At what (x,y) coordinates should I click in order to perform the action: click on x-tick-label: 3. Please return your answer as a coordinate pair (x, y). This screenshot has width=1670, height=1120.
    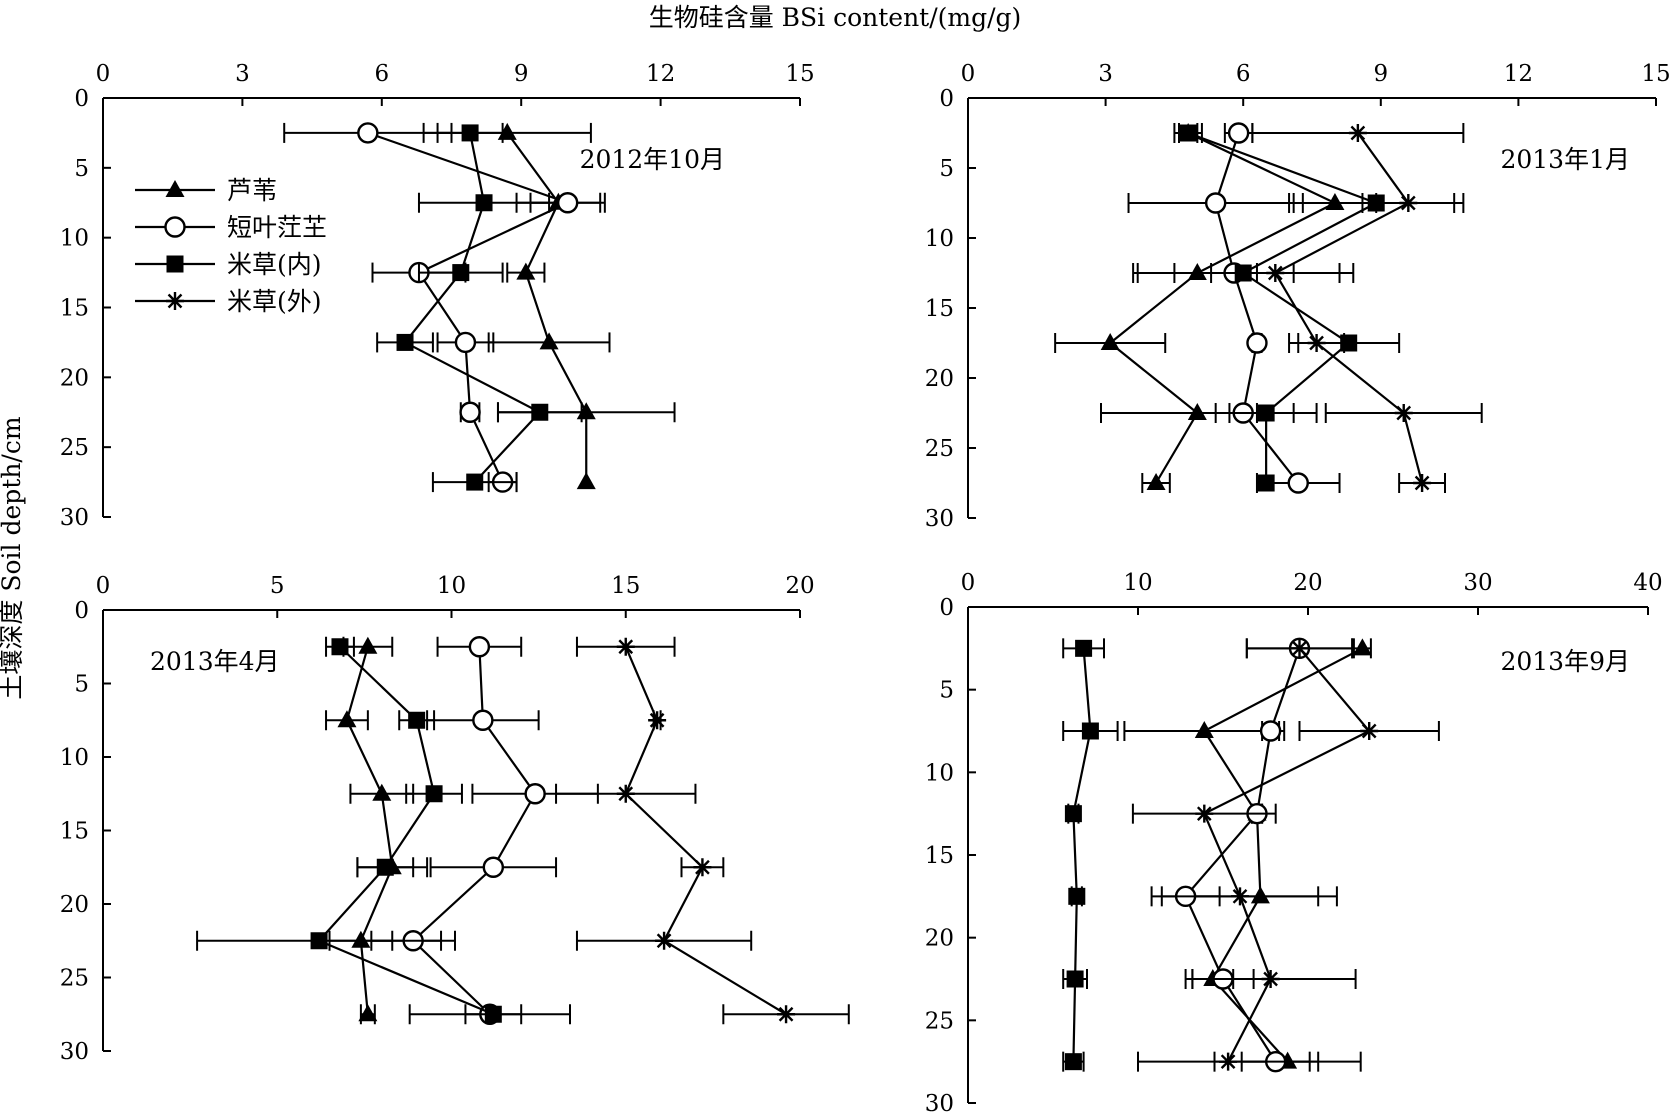
    Looking at the image, I should click on (1105, 74).